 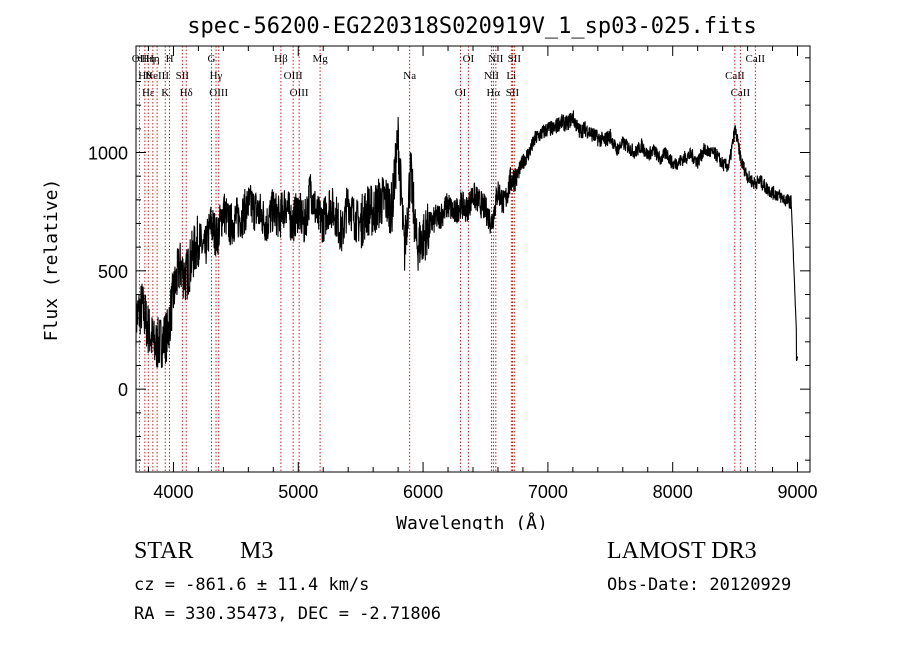 What do you see at coordinates (252, 585) in the screenshot?
I see `velocity-readout: cz = -861.6 ± 11.4 km/s` at bounding box center [252, 585].